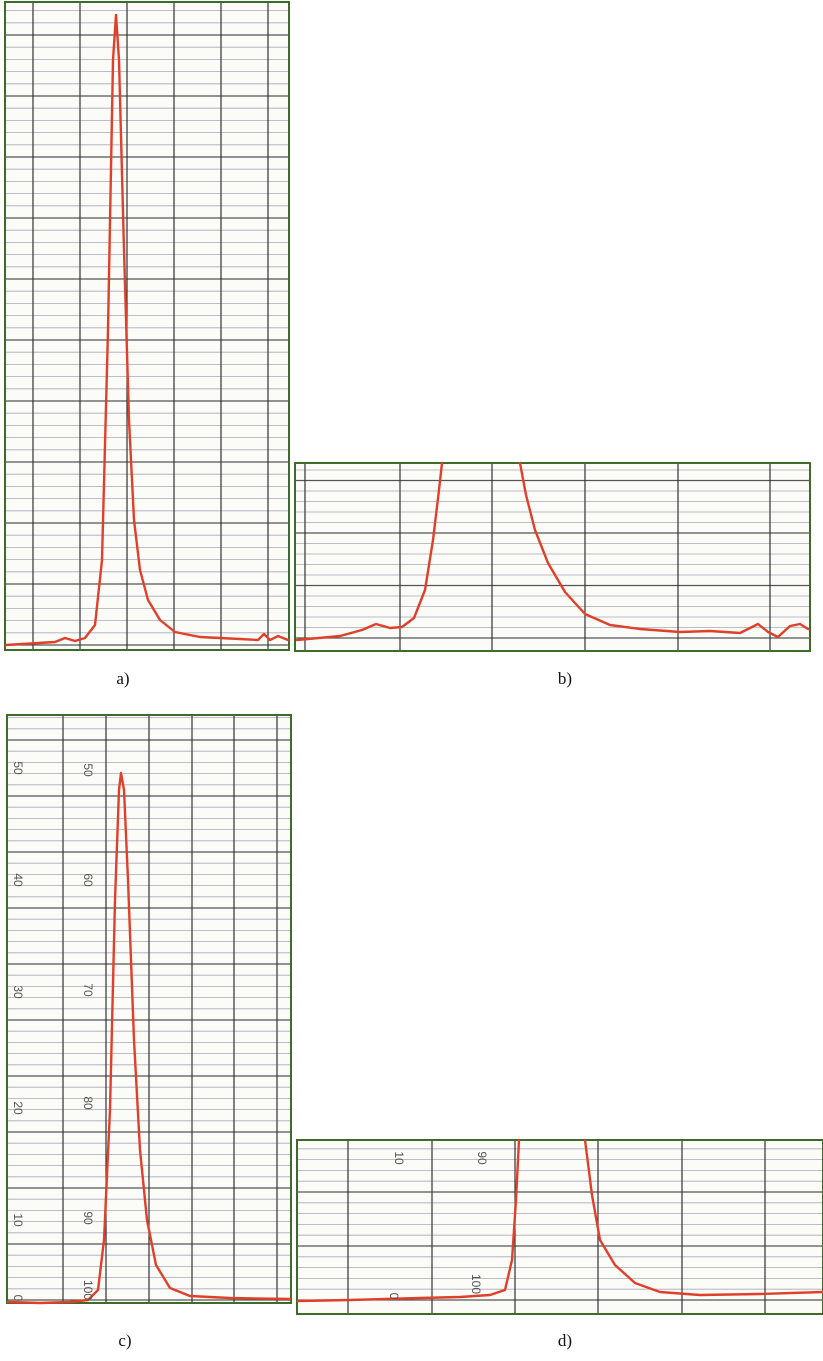 This screenshot has height=1361, width=823. I want to click on caption: d), so click(565, 1340).